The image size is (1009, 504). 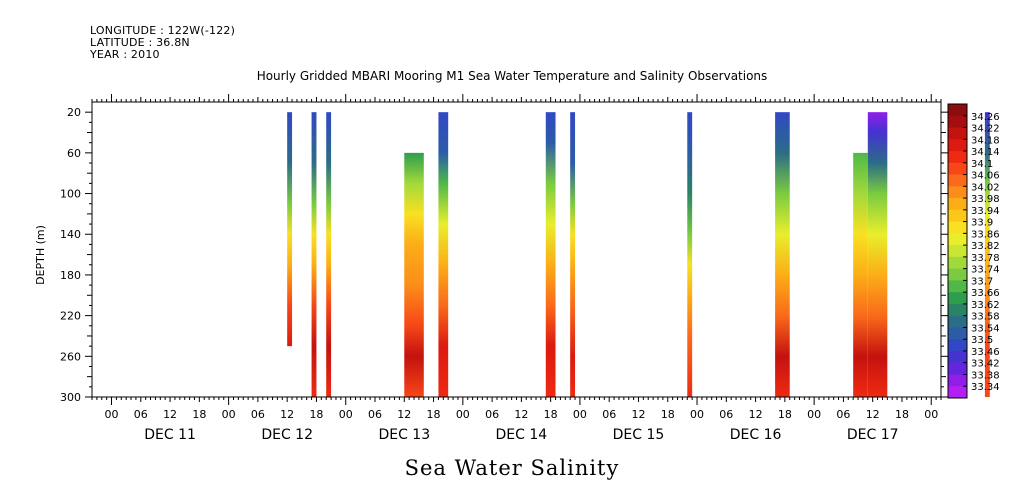 What do you see at coordinates (985, 234) in the screenshot?
I see `colorbar-label: 33.86` at bounding box center [985, 234].